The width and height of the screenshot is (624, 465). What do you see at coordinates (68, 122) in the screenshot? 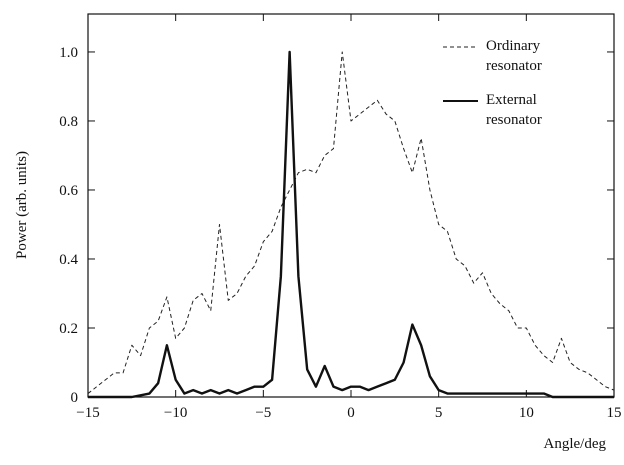
I see `y-tick-label: 0.8` at bounding box center [68, 122].